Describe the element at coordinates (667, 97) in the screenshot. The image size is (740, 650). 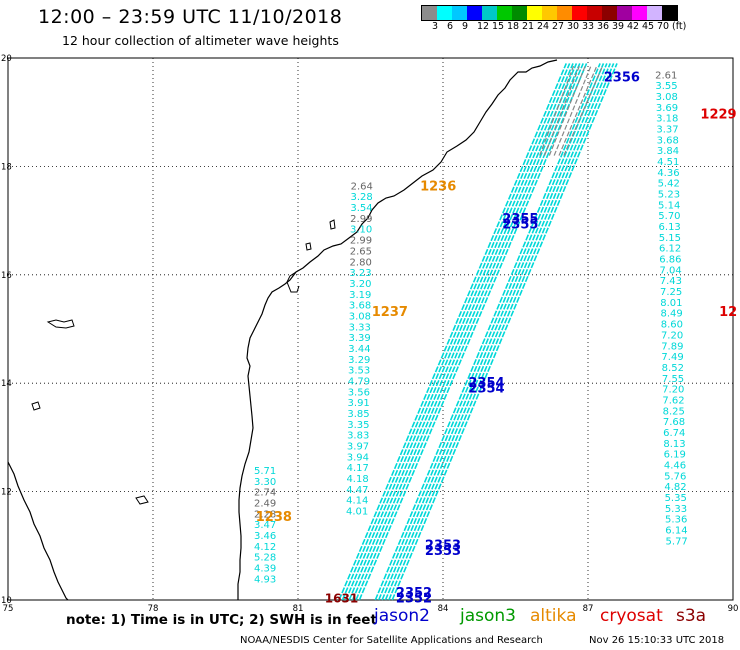
I see `wave-height-value: 3.08` at that location.